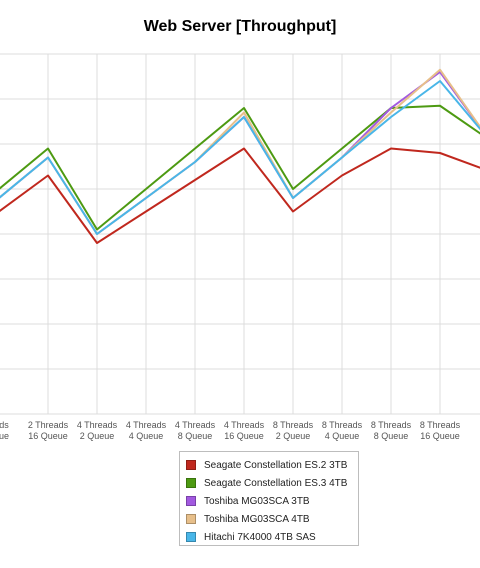 This screenshot has height=568, width=480. I want to click on x-tick-label: 2 Threads 16 Queue, so click(48, 430).